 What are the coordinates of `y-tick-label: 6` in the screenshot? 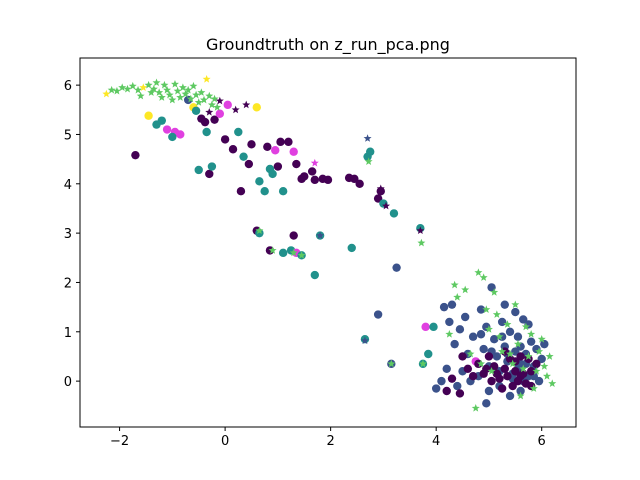 It's located at (68, 86).